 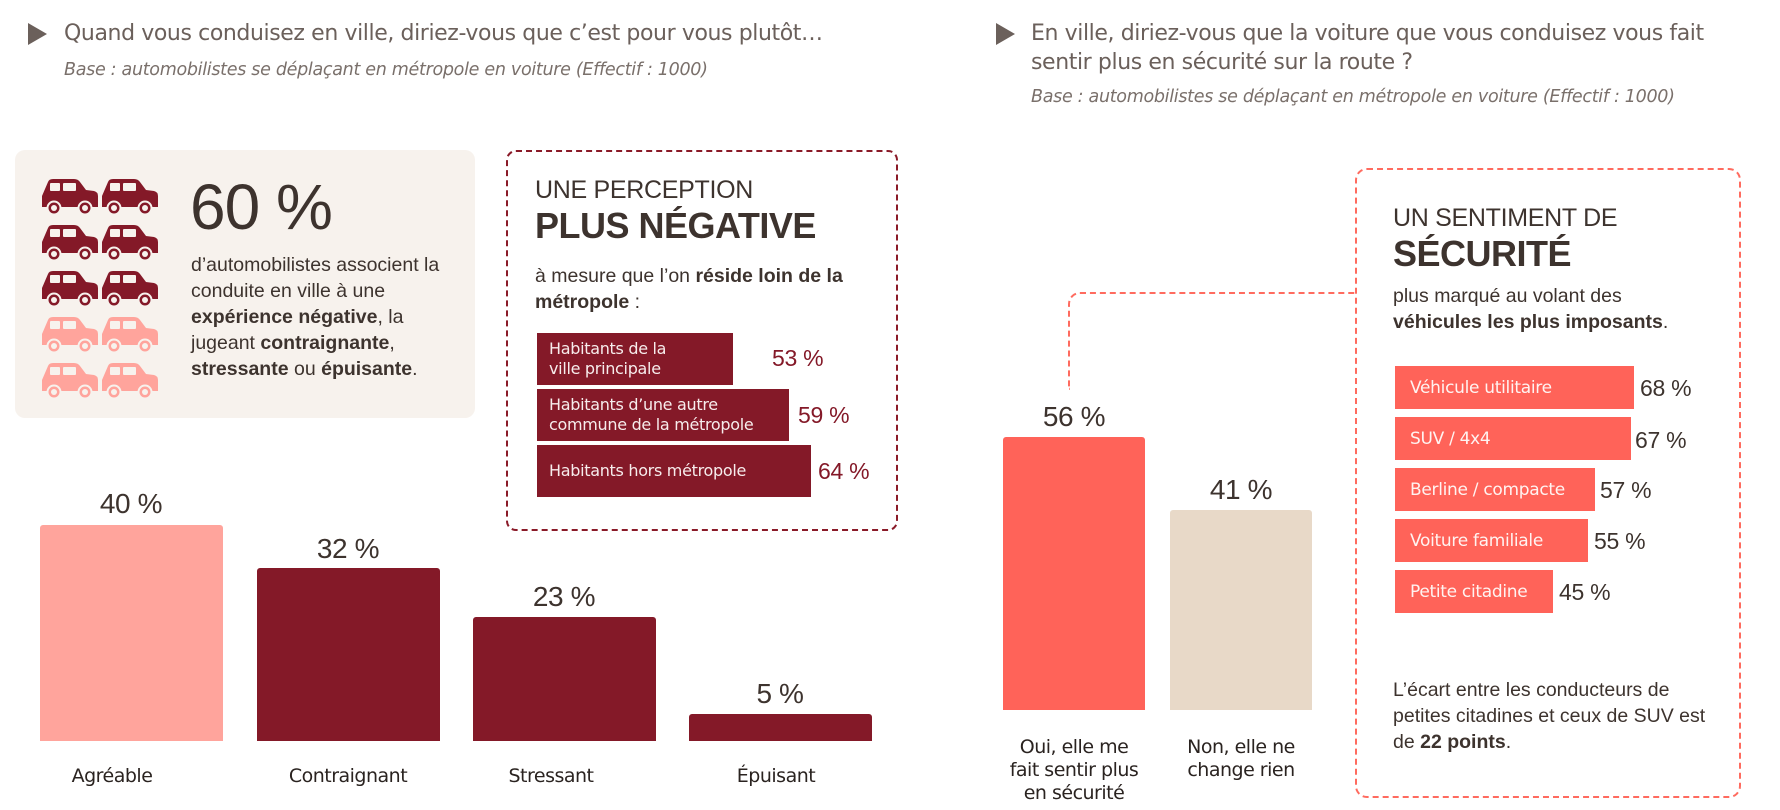 I want to click on hbar-label: Petite citadine, so click(x=1469, y=591).